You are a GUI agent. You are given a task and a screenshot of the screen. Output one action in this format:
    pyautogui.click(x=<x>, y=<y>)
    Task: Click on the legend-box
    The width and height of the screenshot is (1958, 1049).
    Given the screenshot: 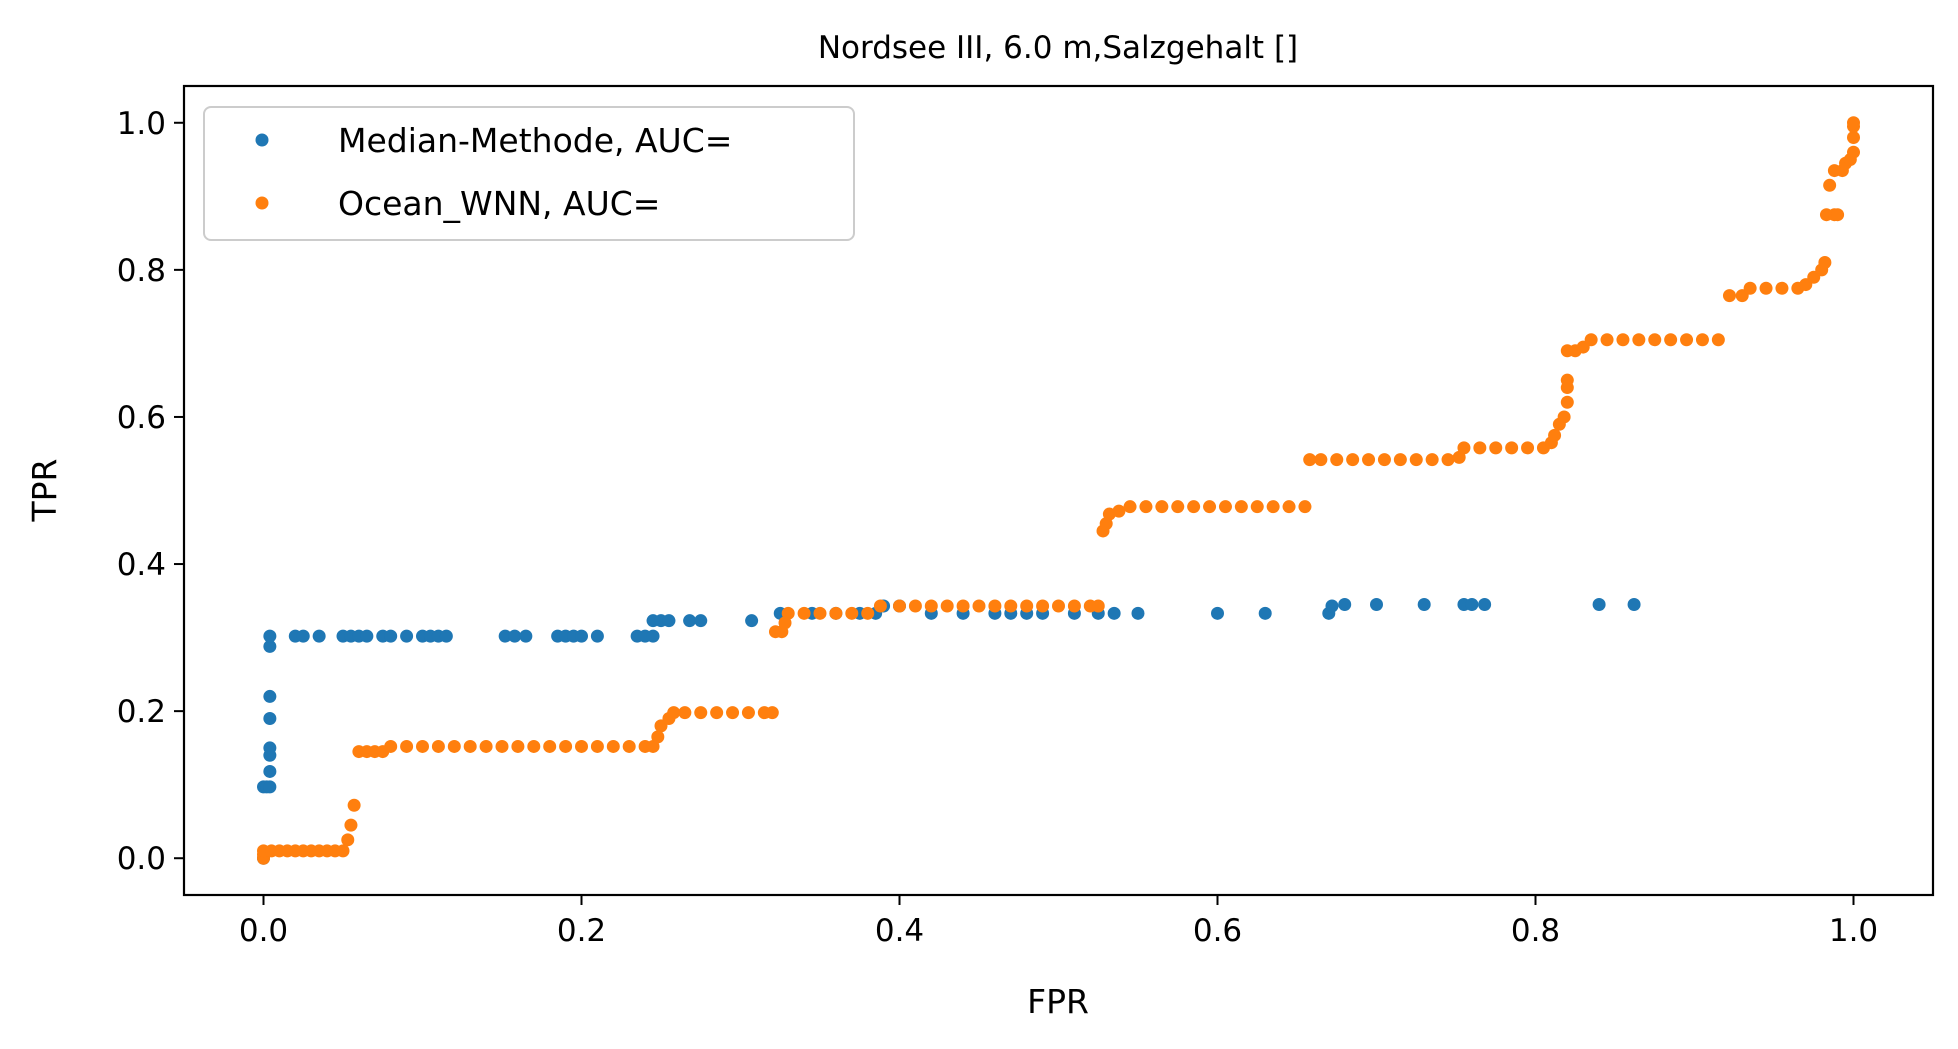 What is the action you would take?
    pyautogui.click(x=529, y=173)
    